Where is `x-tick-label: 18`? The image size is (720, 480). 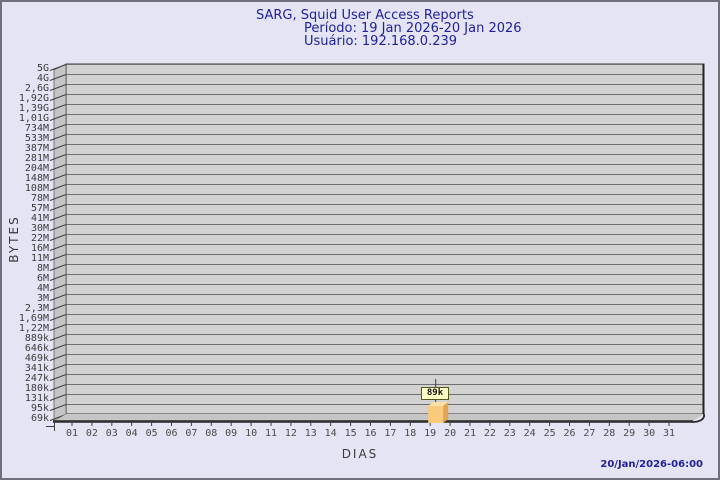 x-tick-label: 18 is located at coordinates (410, 433).